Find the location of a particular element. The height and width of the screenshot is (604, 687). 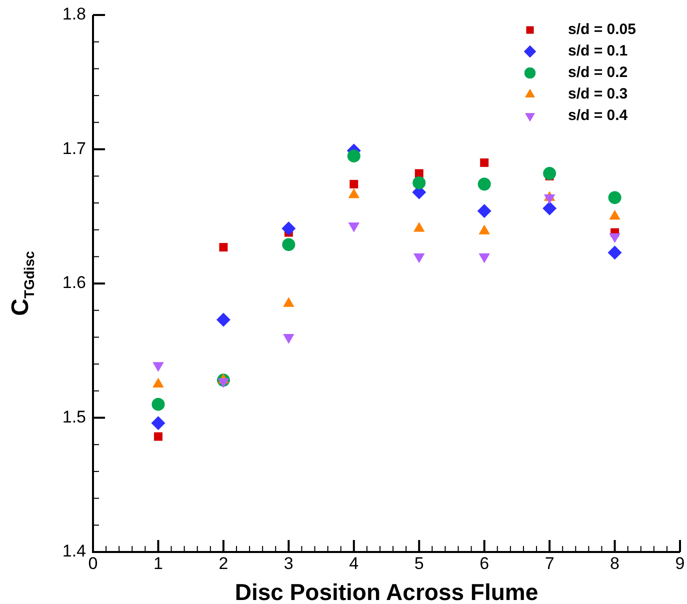

y-axis-title: CTGdisc is located at coordinates (22, 283).